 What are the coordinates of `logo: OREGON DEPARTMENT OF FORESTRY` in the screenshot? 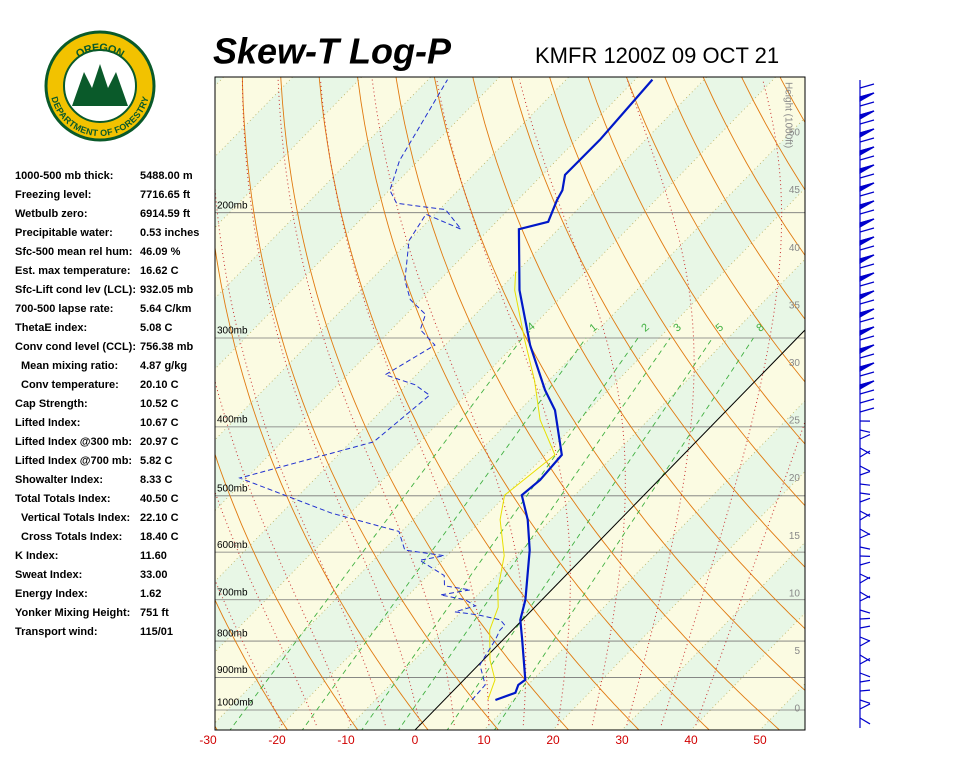 It's located at (100, 86).